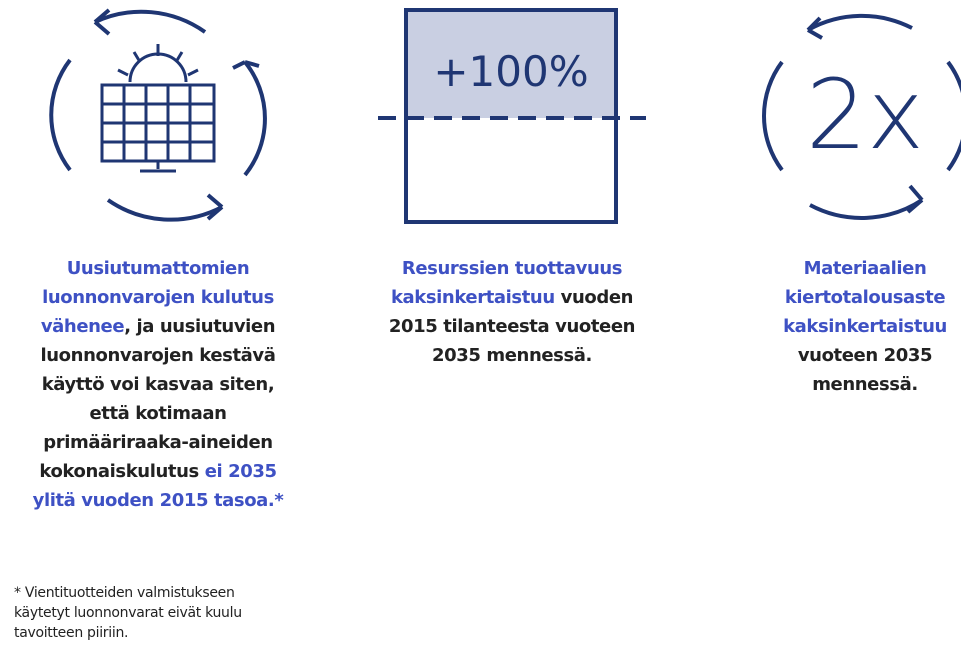 This screenshot has width=961, height=652. I want to click on circle-label: 2x, so click(865, 115).